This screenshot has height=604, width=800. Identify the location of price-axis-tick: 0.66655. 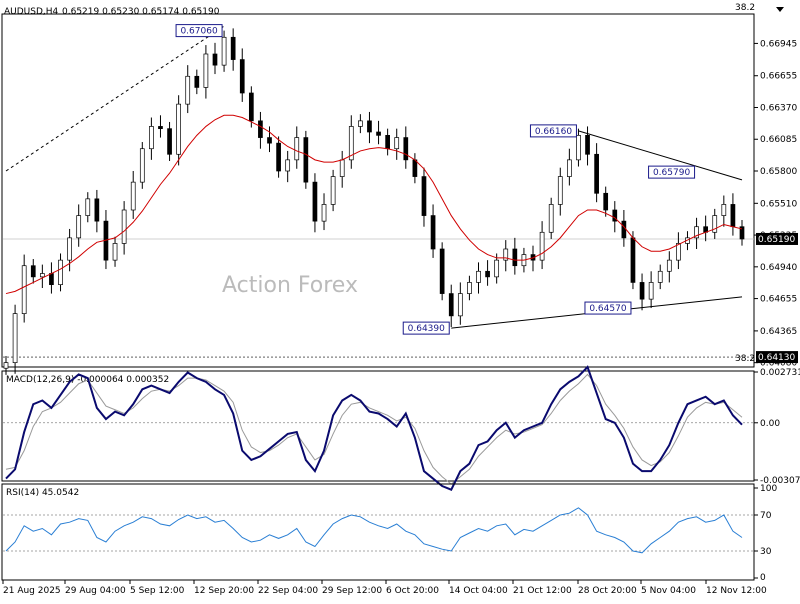
(778, 77).